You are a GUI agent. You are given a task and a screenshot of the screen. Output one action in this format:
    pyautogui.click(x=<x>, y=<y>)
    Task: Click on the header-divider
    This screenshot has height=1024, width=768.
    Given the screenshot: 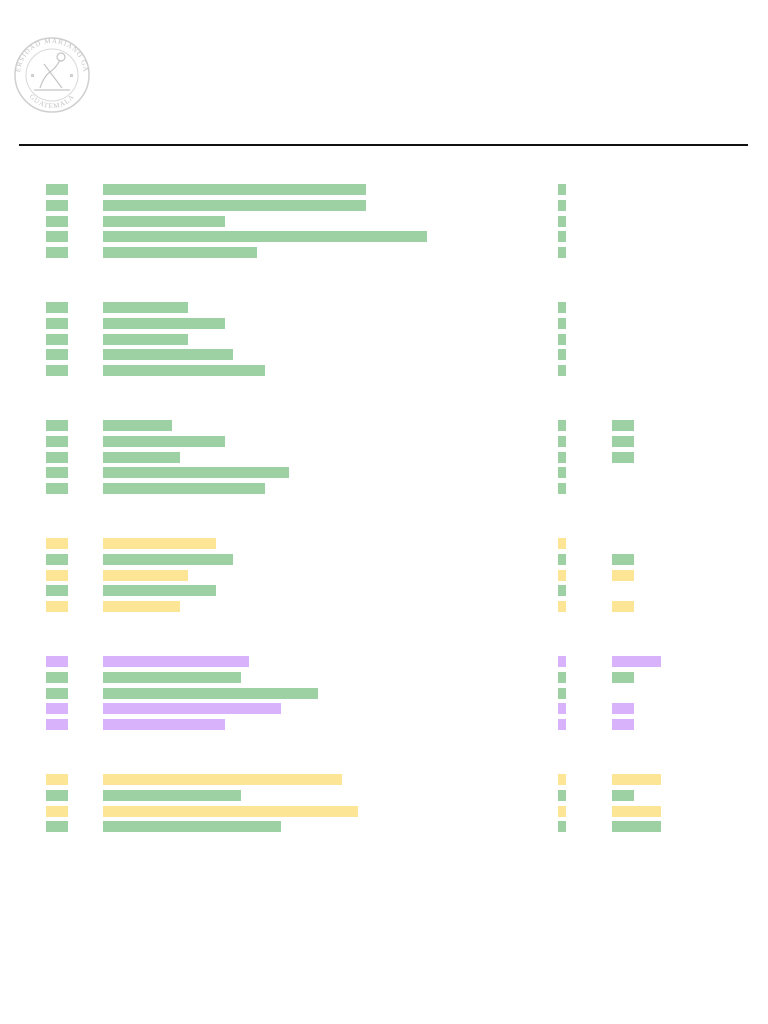 What is the action you would take?
    pyautogui.click(x=383, y=145)
    